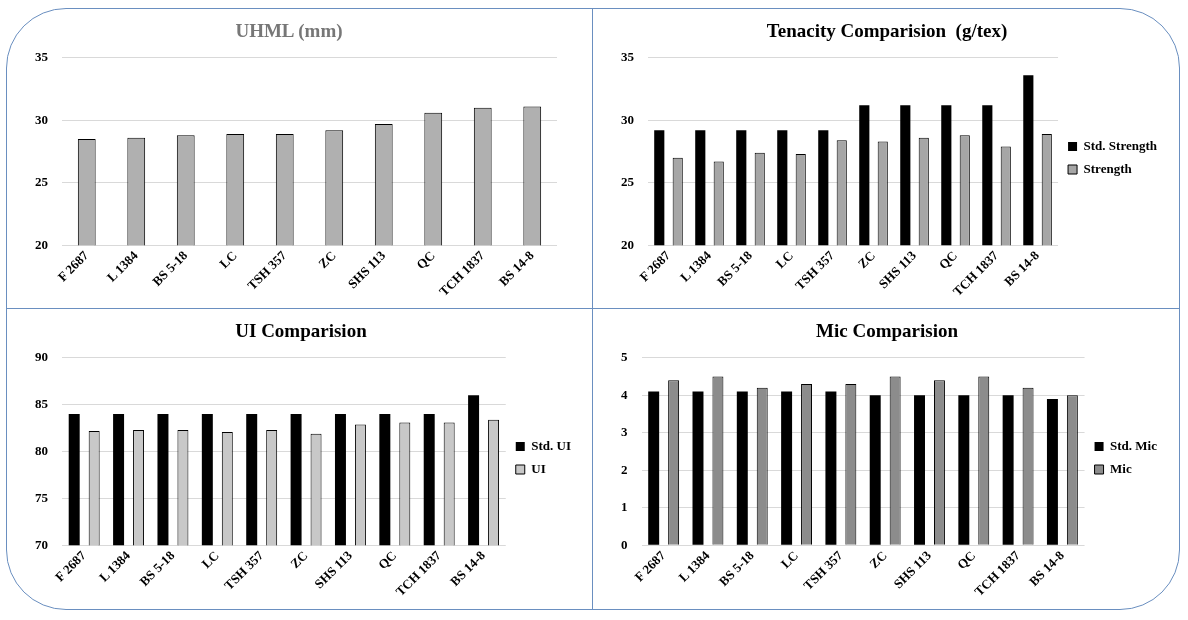 The width and height of the screenshot is (1188, 620). What do you see at coordinates (624, 469) in the screenshot?
I see `y-tick-label: 2` at bounding box center [624, 469].